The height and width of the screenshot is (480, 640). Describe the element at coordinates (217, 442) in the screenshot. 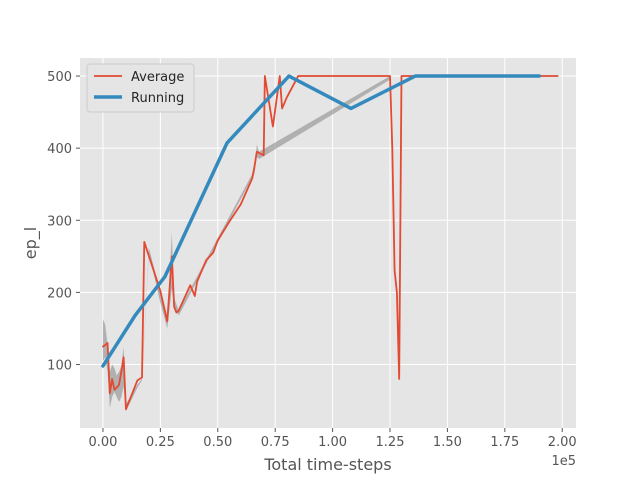

I see `x-tick-label: 0.50` at that location.